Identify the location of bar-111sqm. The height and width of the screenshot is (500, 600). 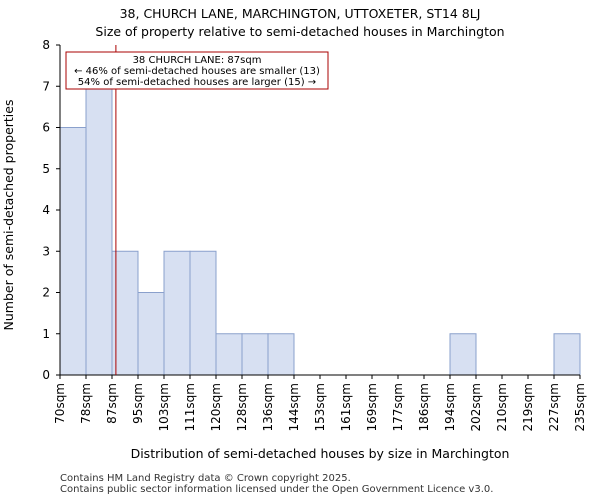
(203, 313).